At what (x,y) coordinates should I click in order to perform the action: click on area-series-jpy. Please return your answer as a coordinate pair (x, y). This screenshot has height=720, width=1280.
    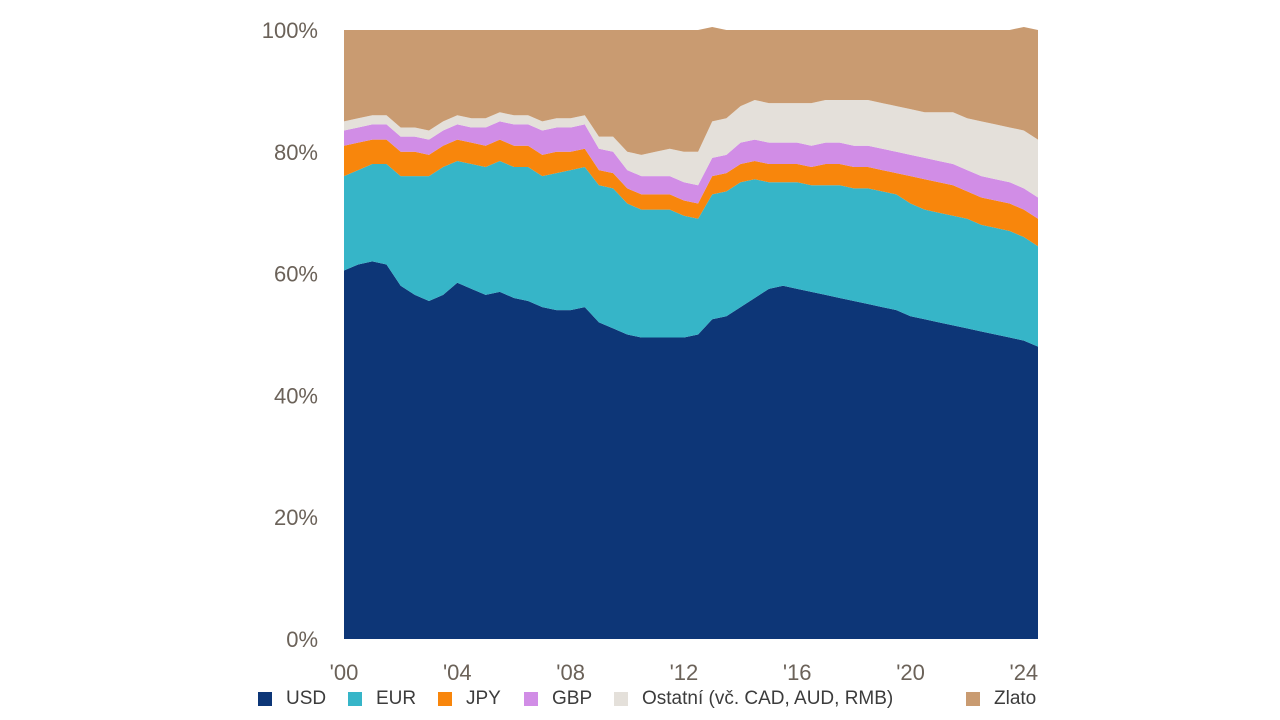
    Looking at the image, I should click on (691, 193).